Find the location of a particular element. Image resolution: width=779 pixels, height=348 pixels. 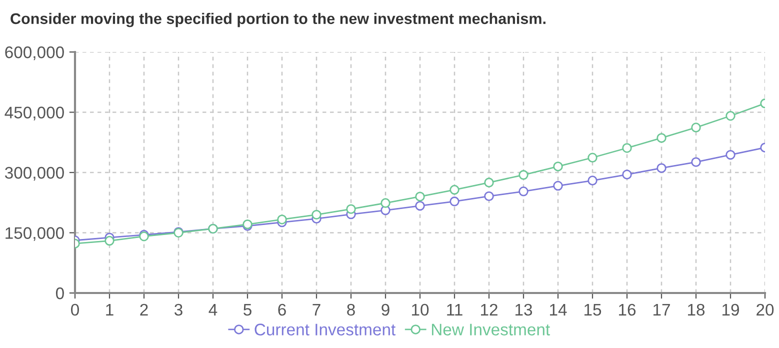

legend-label: New Investment is located at coordinates (491, 330).